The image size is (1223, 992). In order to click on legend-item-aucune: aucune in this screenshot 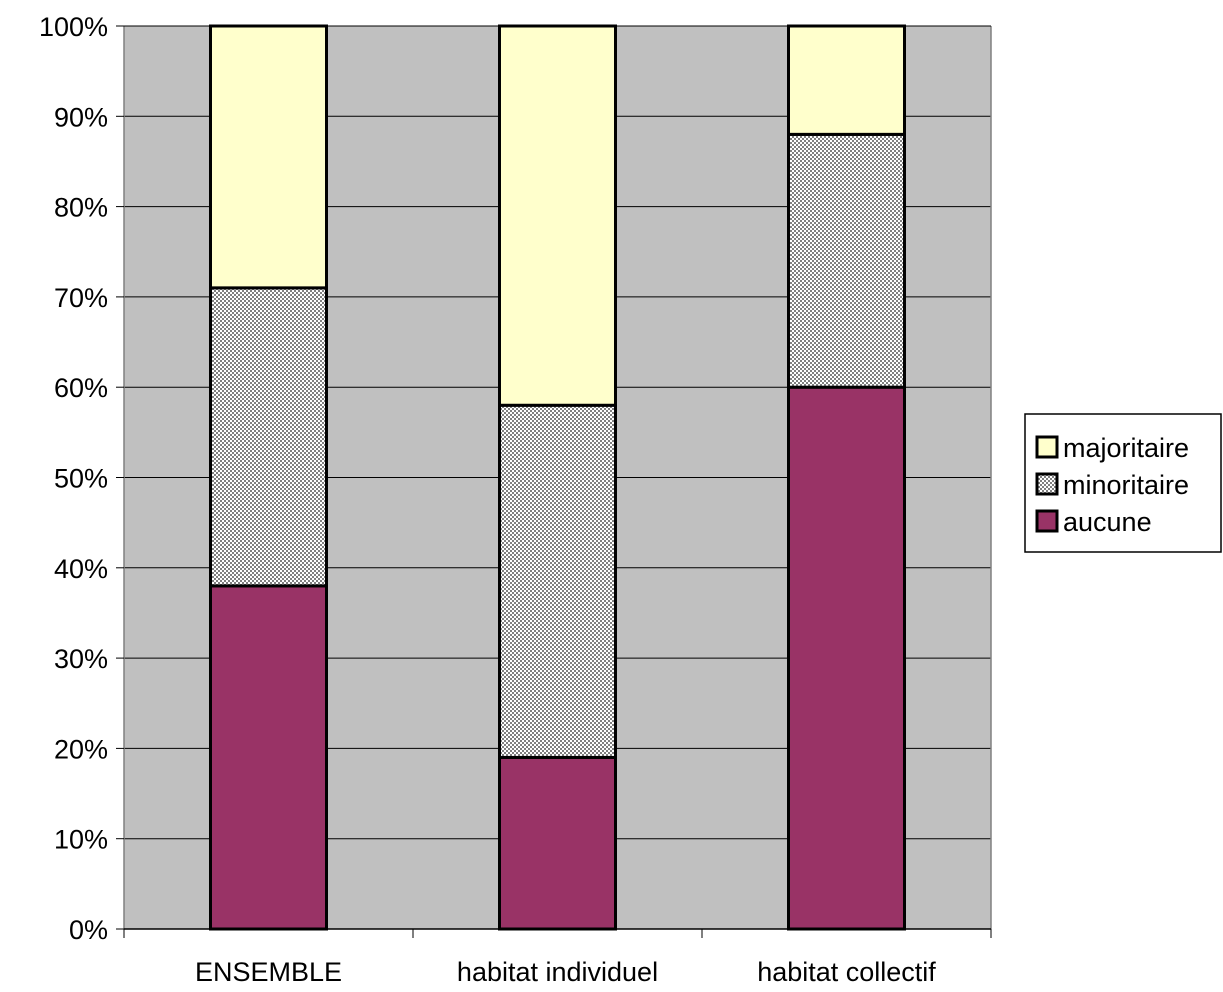, I will do `click(1093, 522)`.